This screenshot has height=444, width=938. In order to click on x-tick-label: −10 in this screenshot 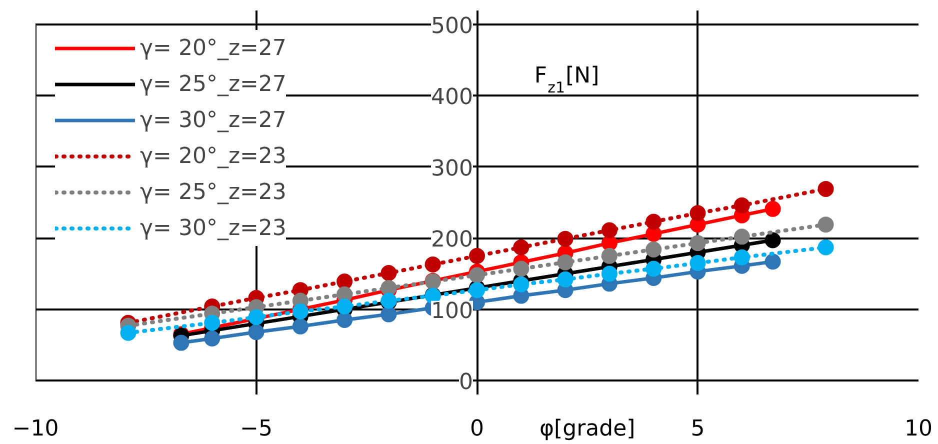, I will do `click(35, 429)`.